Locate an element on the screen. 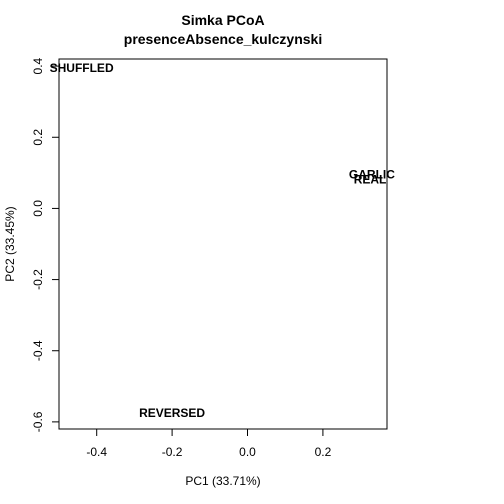 The width and height of the screenshot is (504, 504). chart-subtitle: presenceAbsence_kulczynski is located at coordinates (223, 39).